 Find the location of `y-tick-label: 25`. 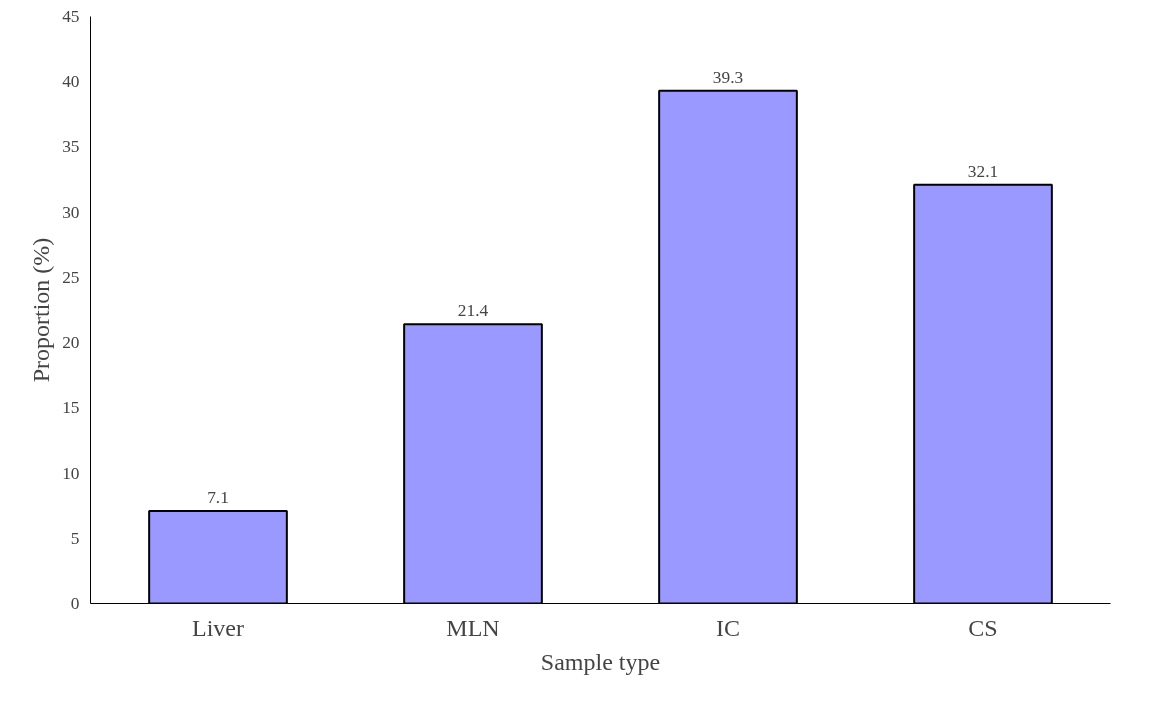

y-tick-label: 25 is located at coordinates (71, 277).